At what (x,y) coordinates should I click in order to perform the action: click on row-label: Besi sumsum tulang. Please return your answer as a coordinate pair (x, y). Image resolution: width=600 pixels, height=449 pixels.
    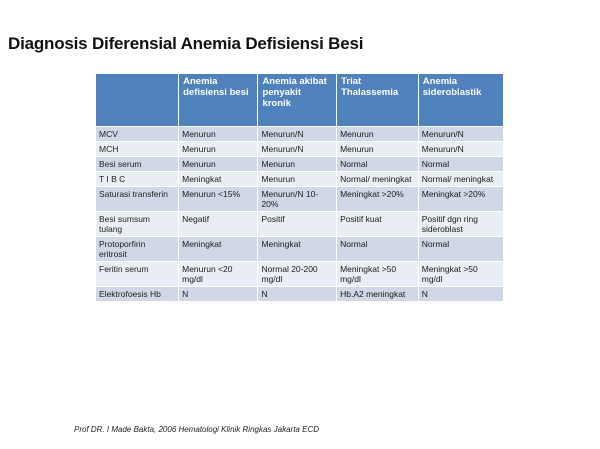
    Looking at the image, I should click on (137, 224).